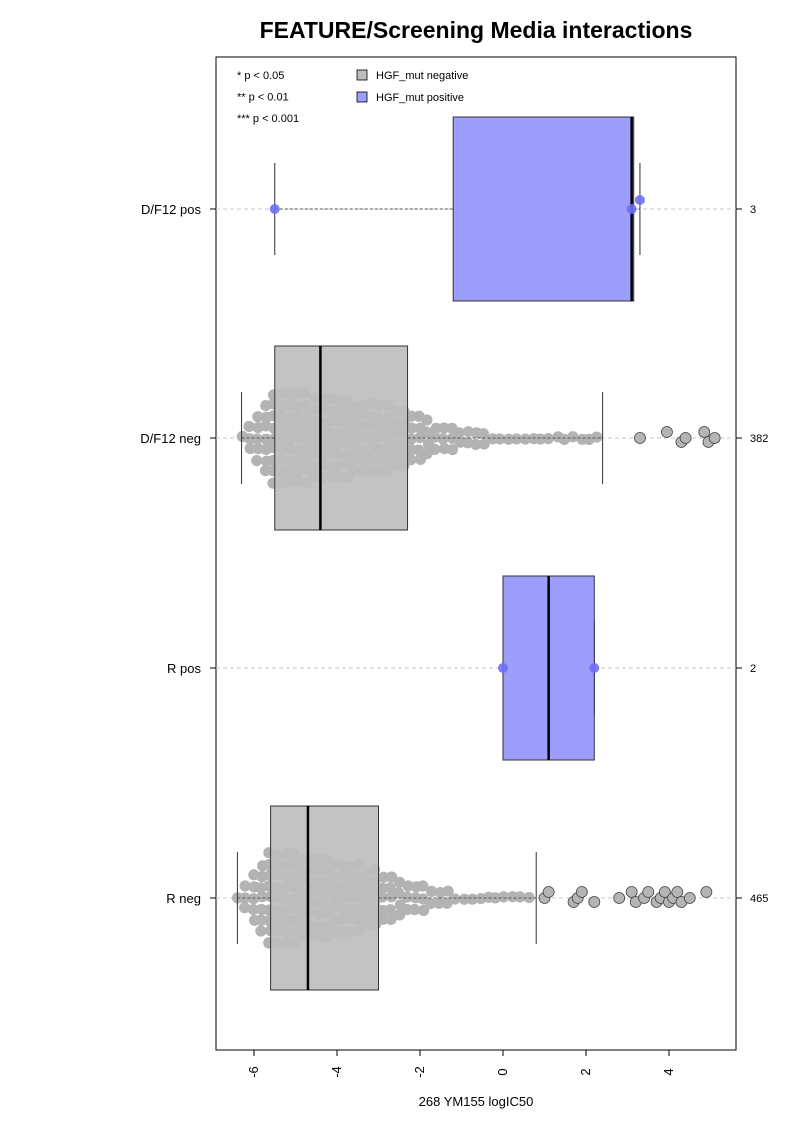 Image resolution: width=793 pixels, height=1122 pixels. Describe the element at coordinates (183, 898) in the screenshot. I see `group-label: R neg` at that location.